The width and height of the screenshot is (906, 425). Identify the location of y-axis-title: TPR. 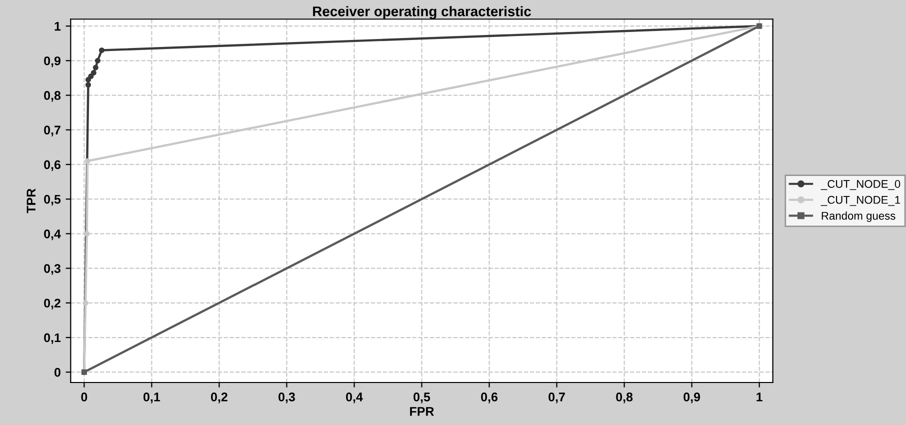
(31, 201).